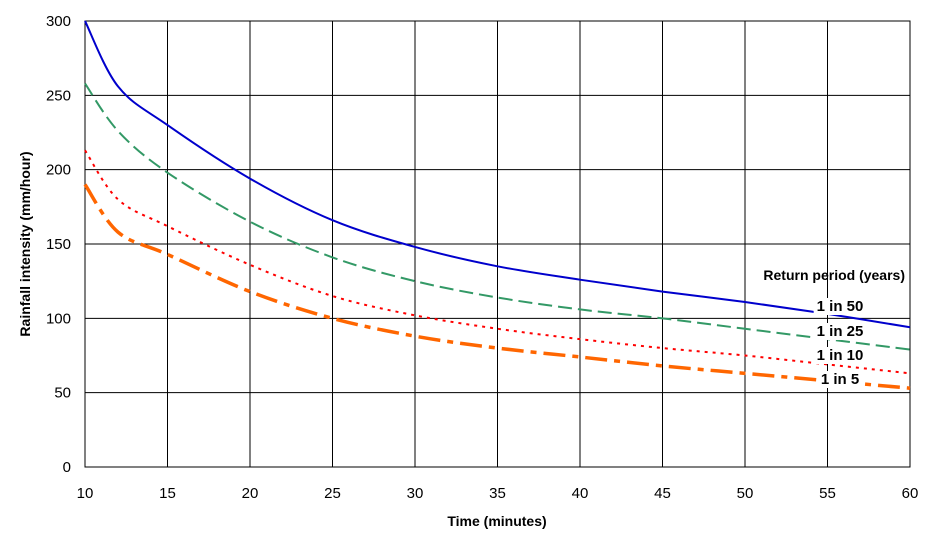 The width and height of the screenshot is (928, 535). Describe the element at coordinates (496, 521) in the screenshot. I see `x-axis-label: Time (minutes)` at that location.